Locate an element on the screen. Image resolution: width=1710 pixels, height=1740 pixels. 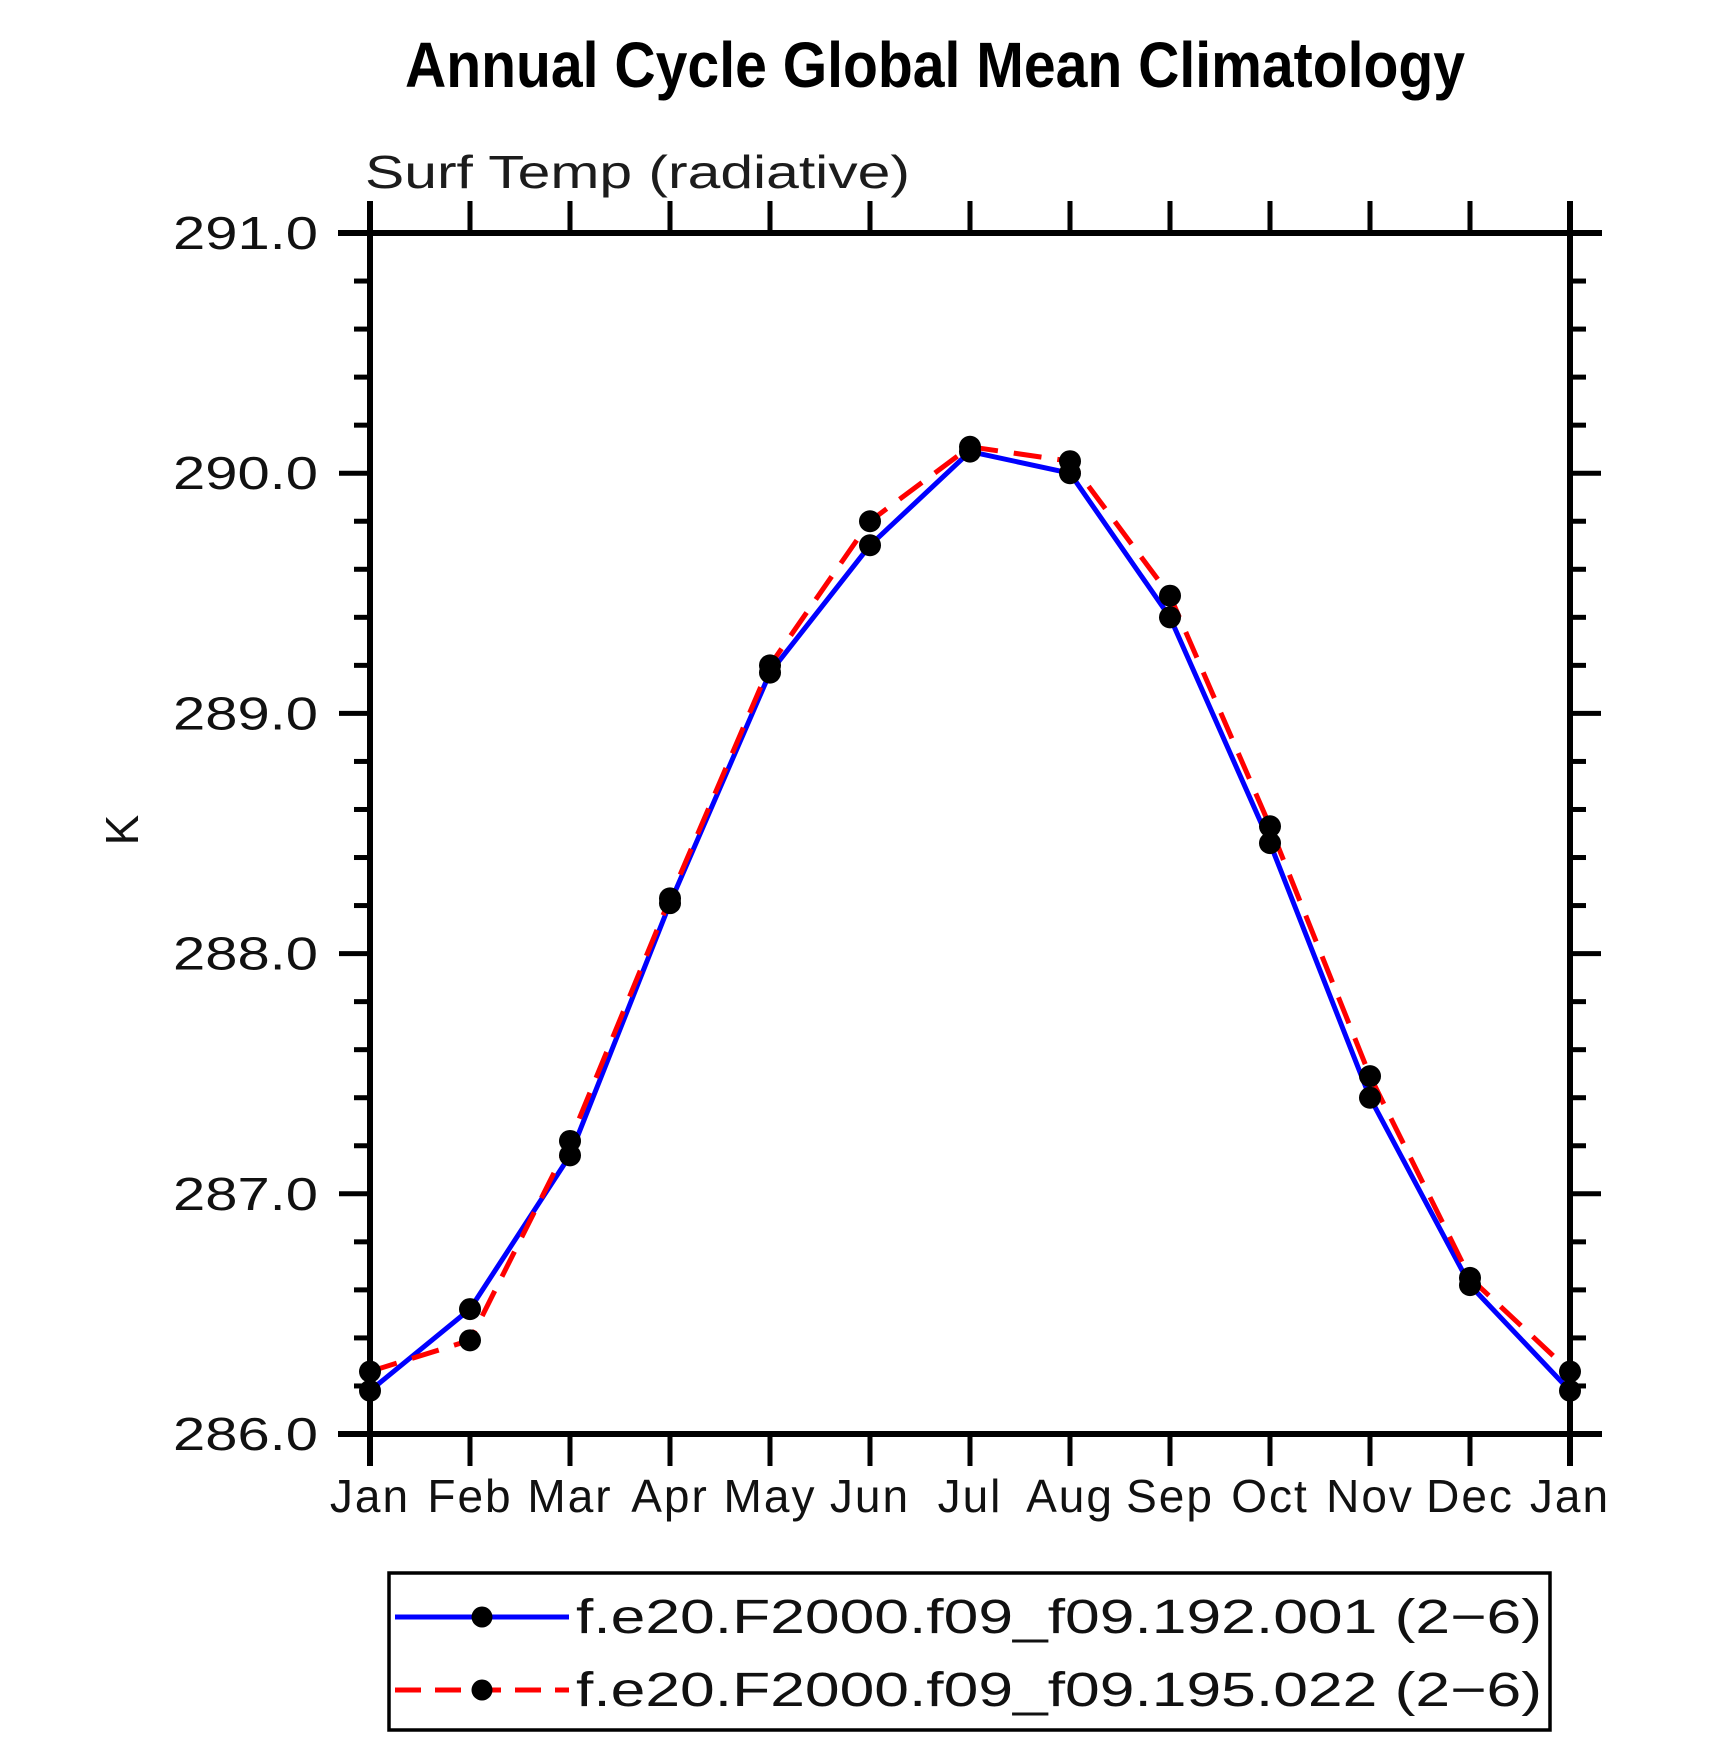
y-tick-label: 286.0 is located at coordinates (245, 1434).